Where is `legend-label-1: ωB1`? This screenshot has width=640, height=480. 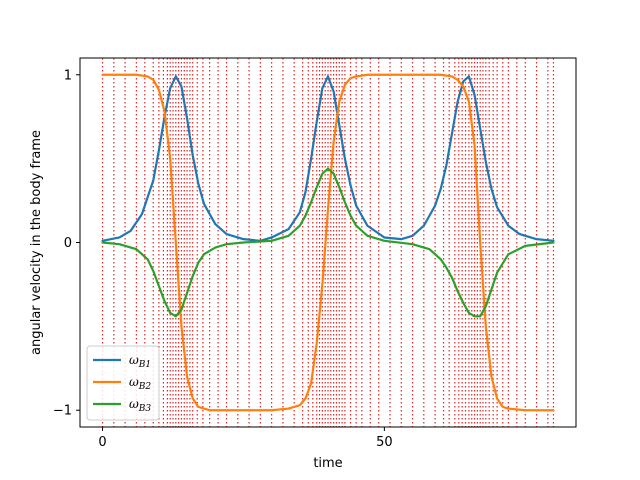
legend-label-1: ωB1 is located at coordinates (140, 361).